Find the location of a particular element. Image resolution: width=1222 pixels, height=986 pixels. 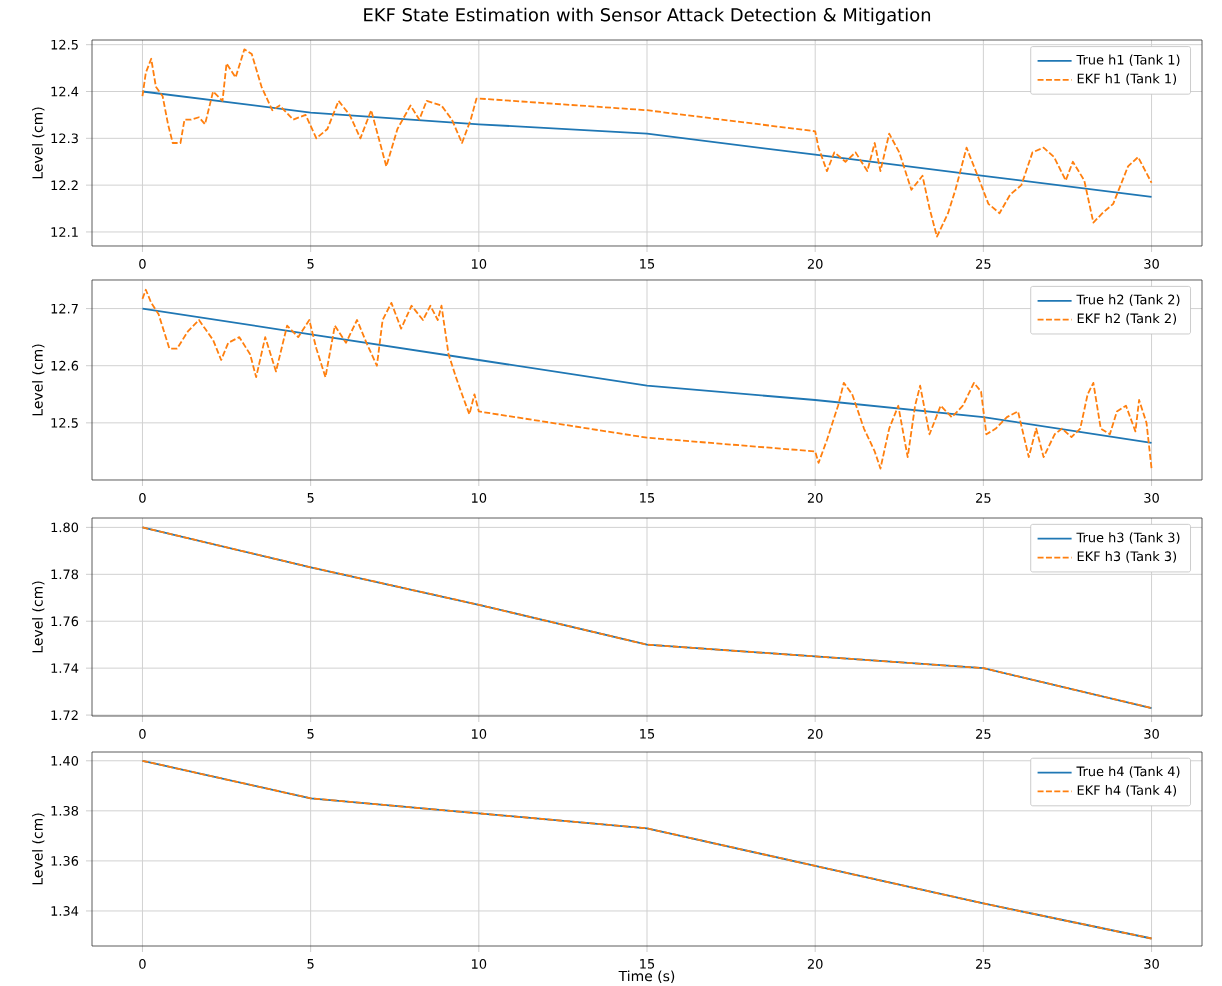

line-series is located at coordinates (647, 144).